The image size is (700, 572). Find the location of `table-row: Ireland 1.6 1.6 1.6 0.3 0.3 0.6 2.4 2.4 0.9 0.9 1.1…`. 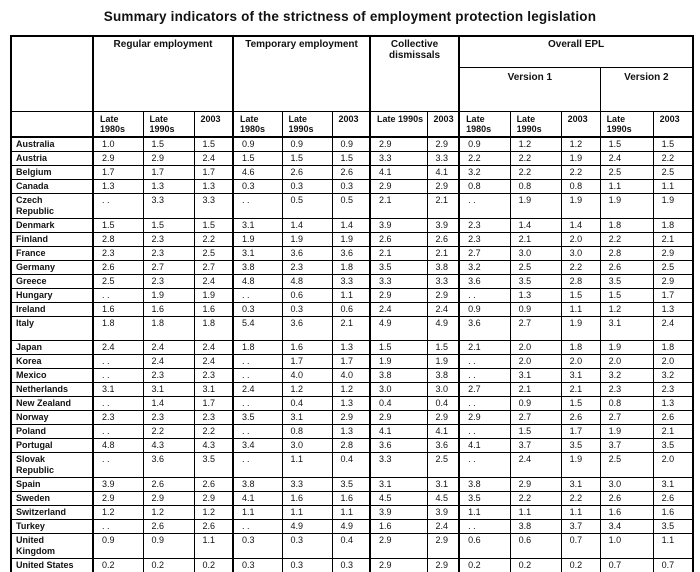

table-row: Ireland 1.6 1.6 1.6 0.3 0.3 0.6 2.4 2.4 0.9 0.9 1.1… is located at coordinates (352, 309).